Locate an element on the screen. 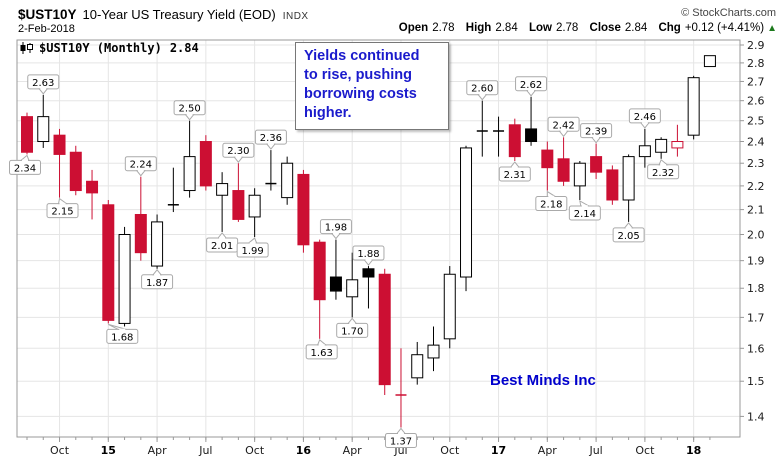  price-callout: 2.32 is located at coordinates (663, 169).